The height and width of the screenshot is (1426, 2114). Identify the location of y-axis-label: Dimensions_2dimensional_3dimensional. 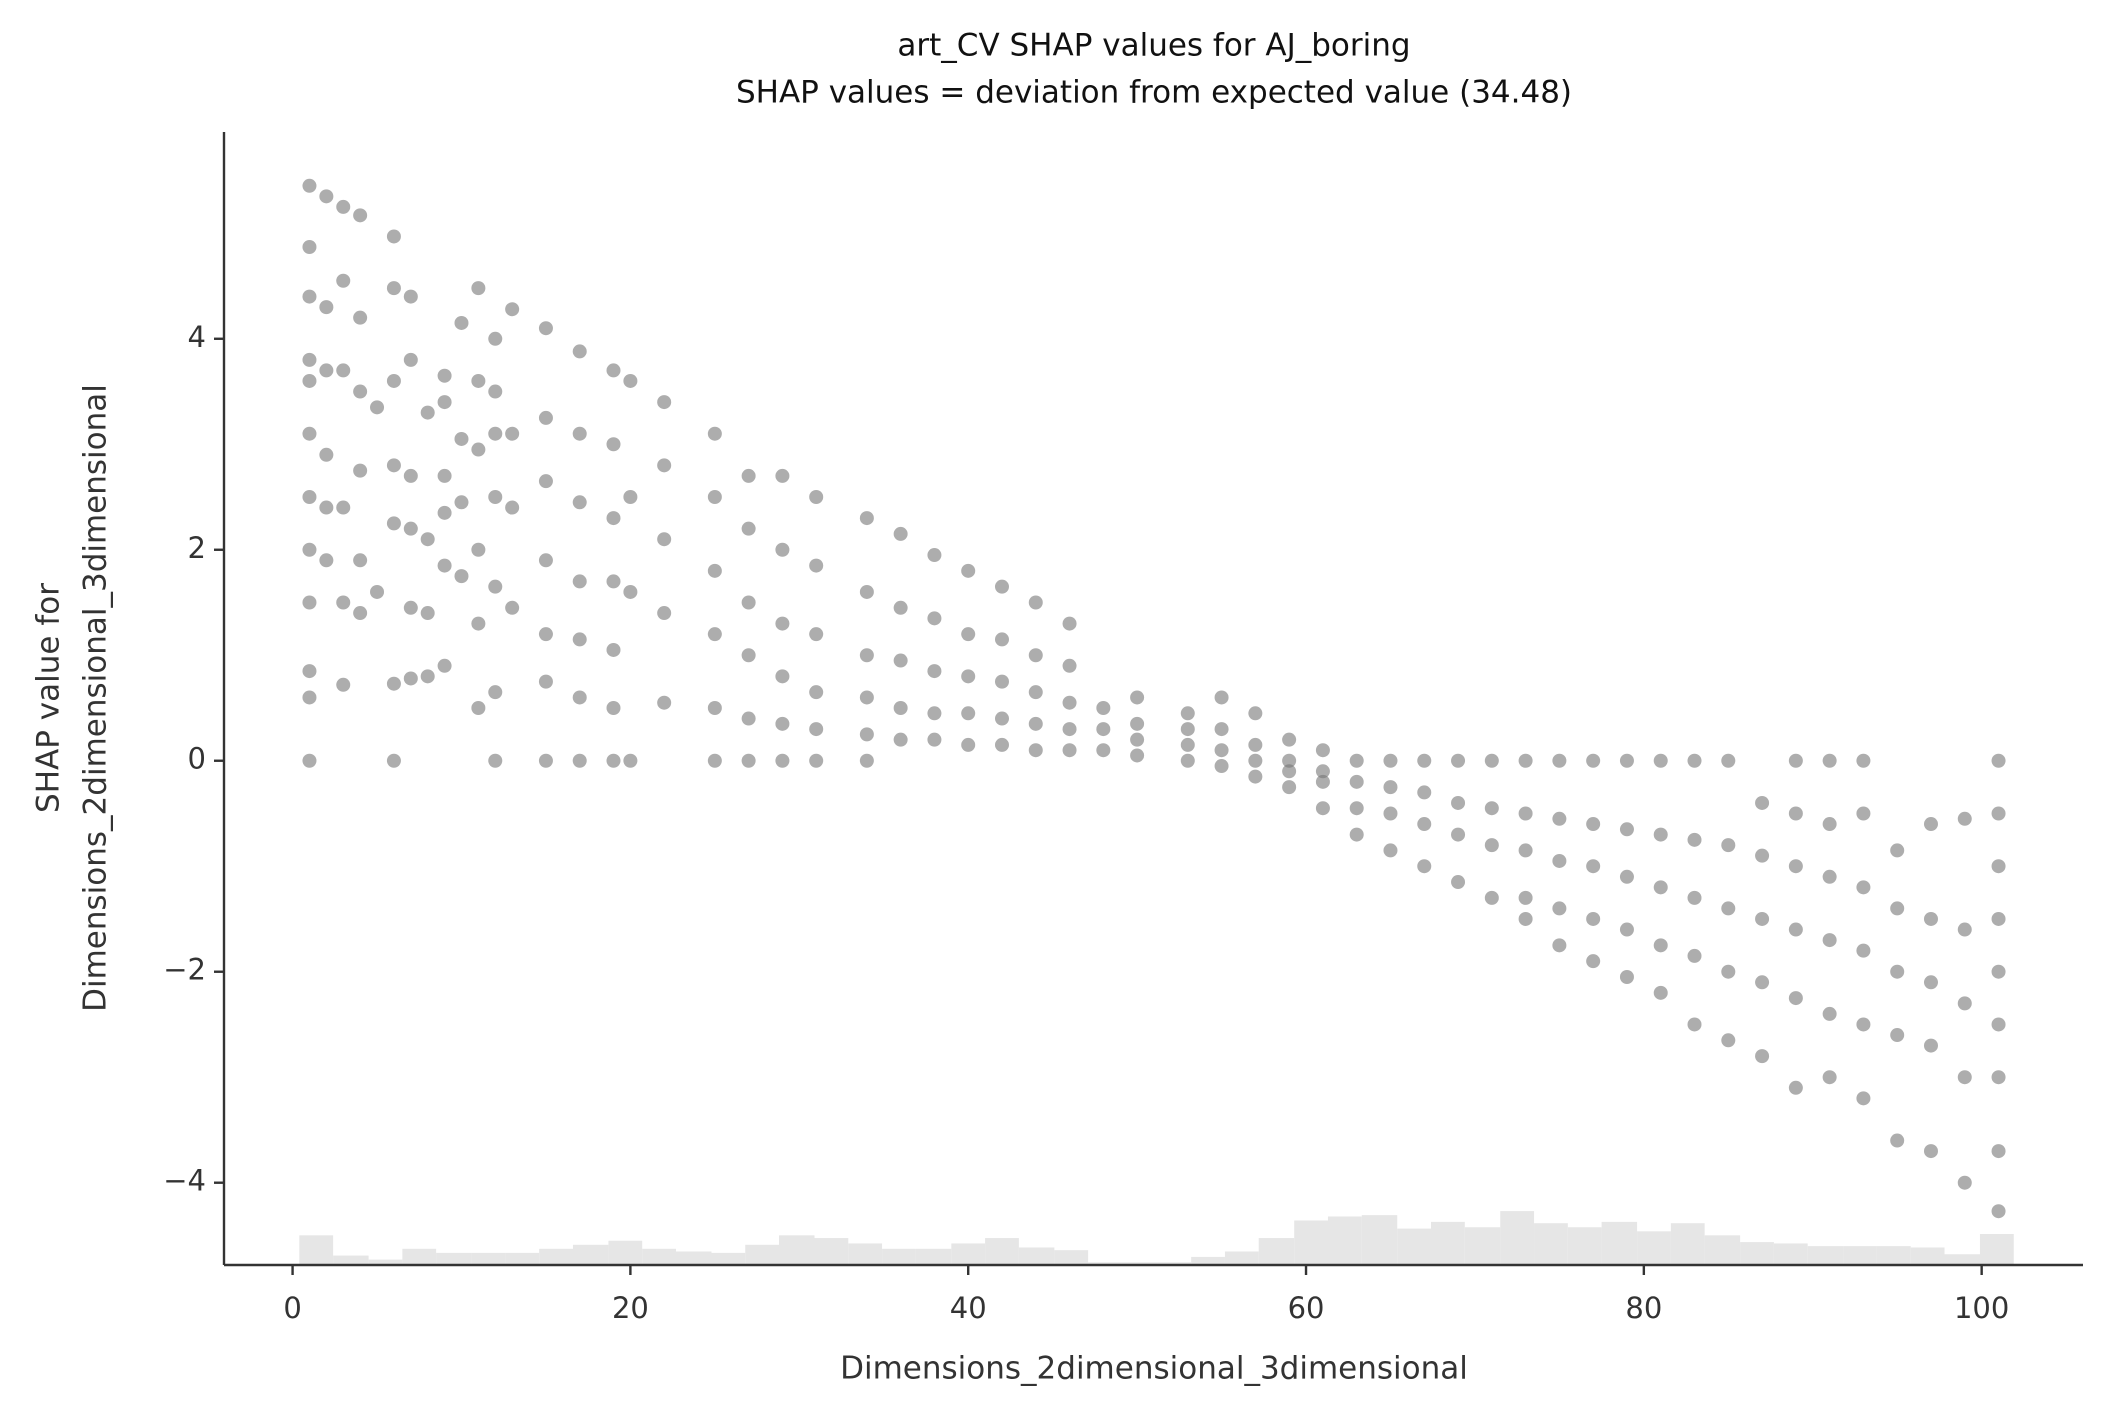
(96, 698).